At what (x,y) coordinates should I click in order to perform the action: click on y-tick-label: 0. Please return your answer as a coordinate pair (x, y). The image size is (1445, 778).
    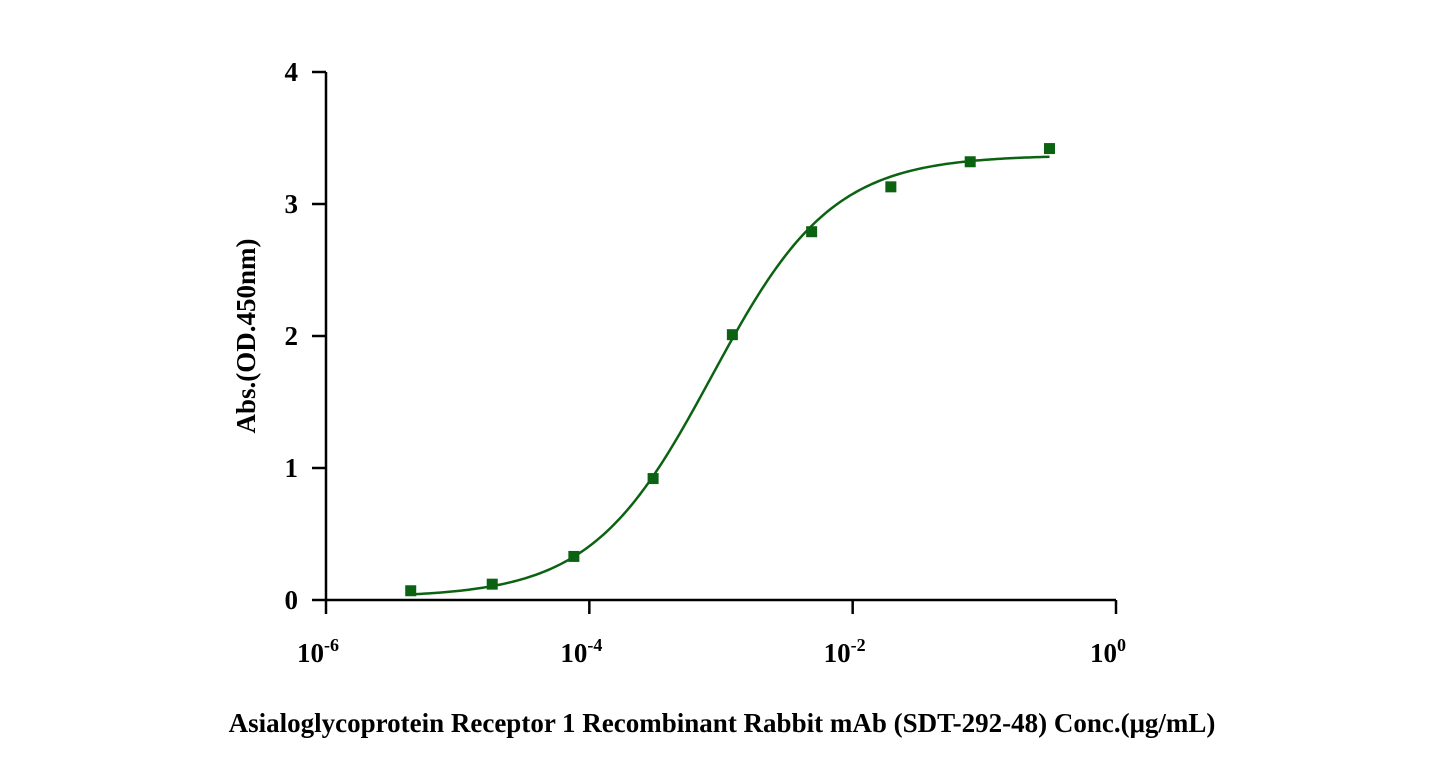
    Looking at the image, I should click on (292, 600).